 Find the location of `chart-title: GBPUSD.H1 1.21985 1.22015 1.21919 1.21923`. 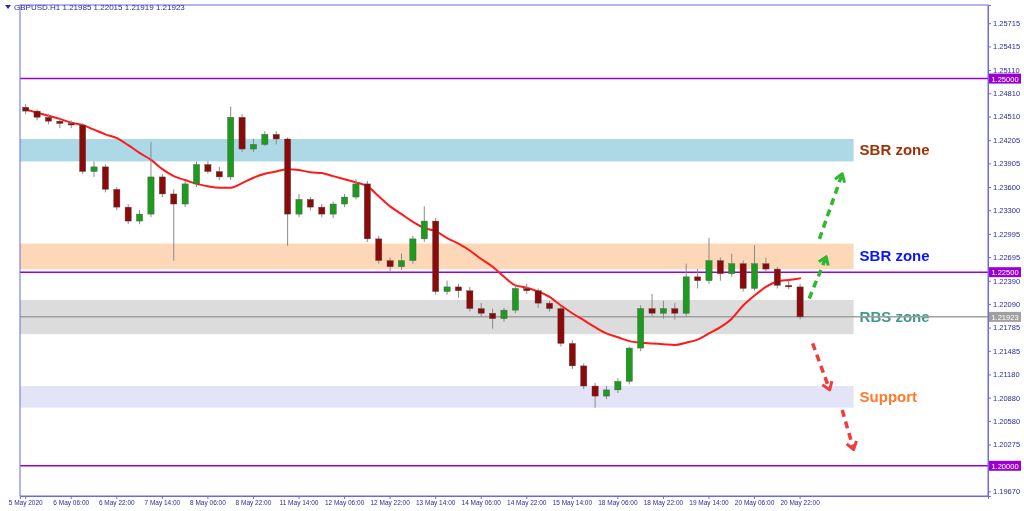

chart-title: GBPUSD.H1 1.21985 1.22015 1.21919 1.21923 is located at coordinates (100, 7).